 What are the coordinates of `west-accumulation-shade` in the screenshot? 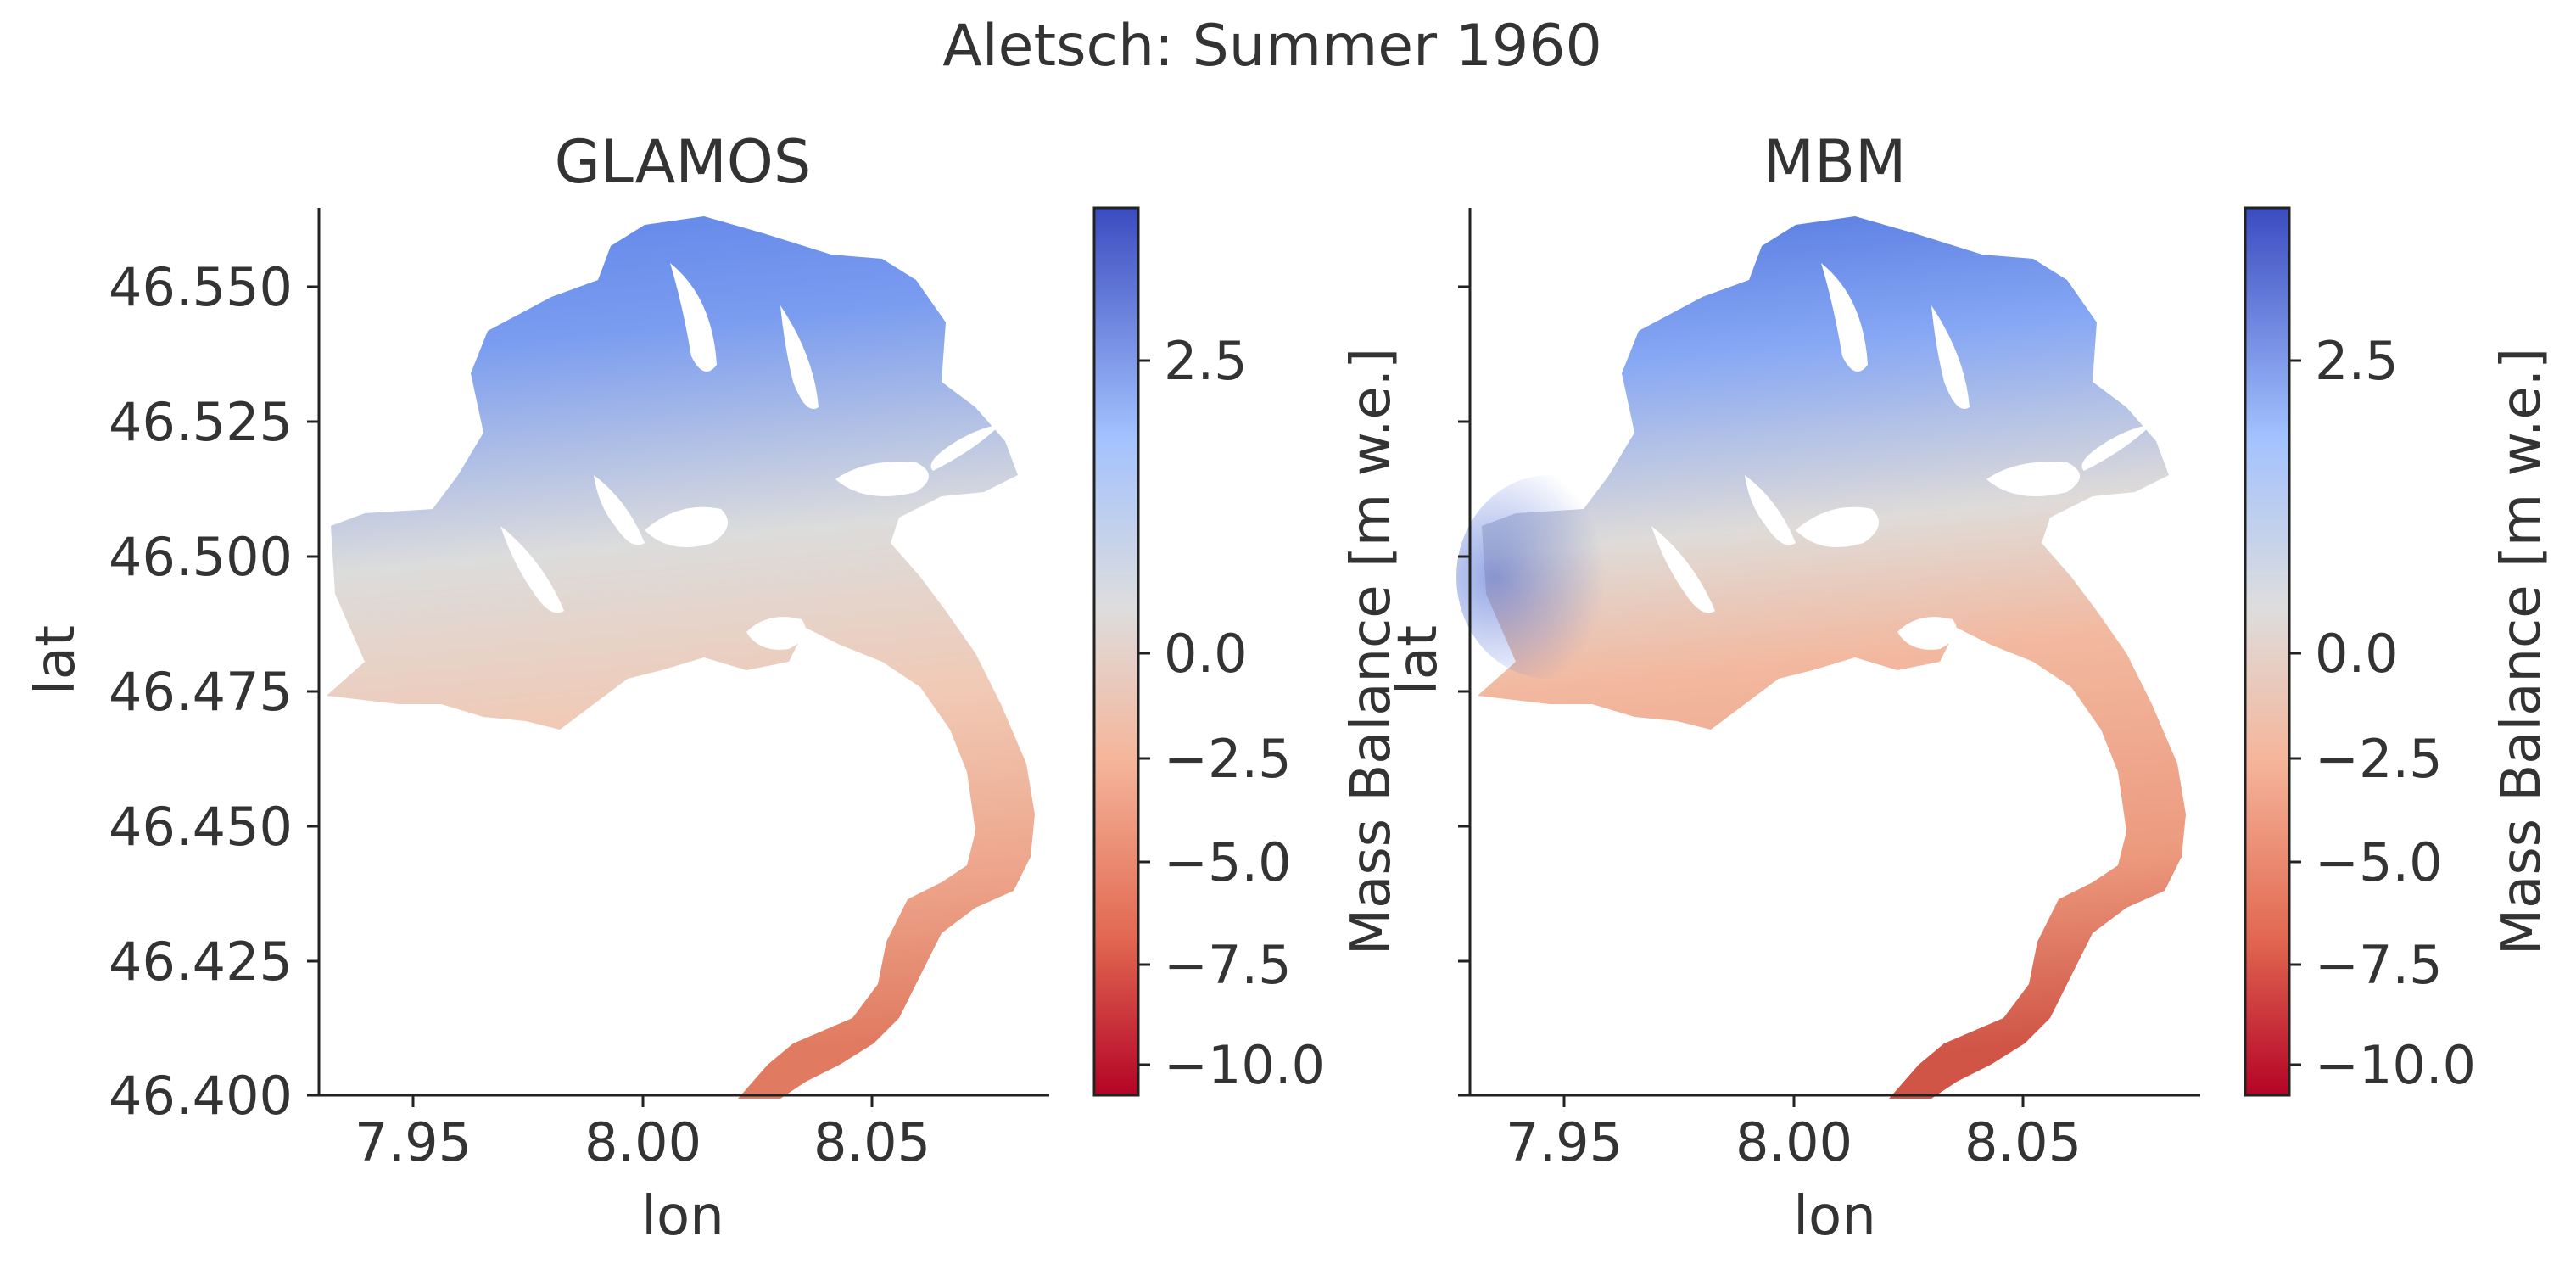 It's located at (1549, 577).